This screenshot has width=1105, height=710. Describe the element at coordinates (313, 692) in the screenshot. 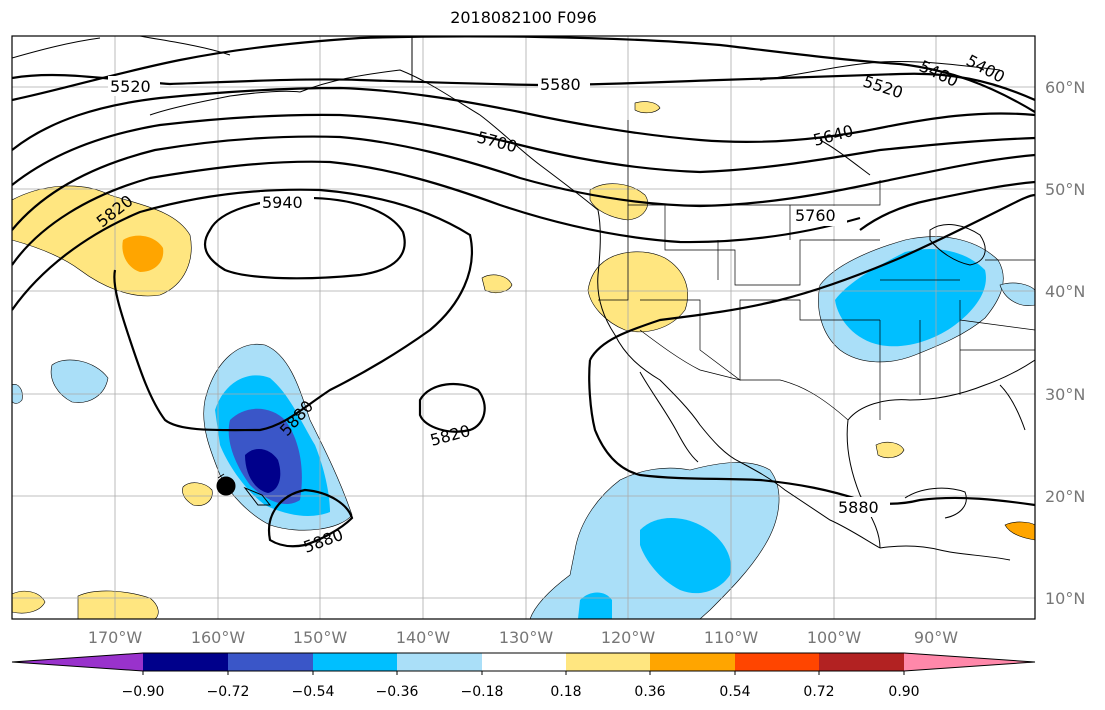

I see `colorbar-tick-label: −0.54` at that location.